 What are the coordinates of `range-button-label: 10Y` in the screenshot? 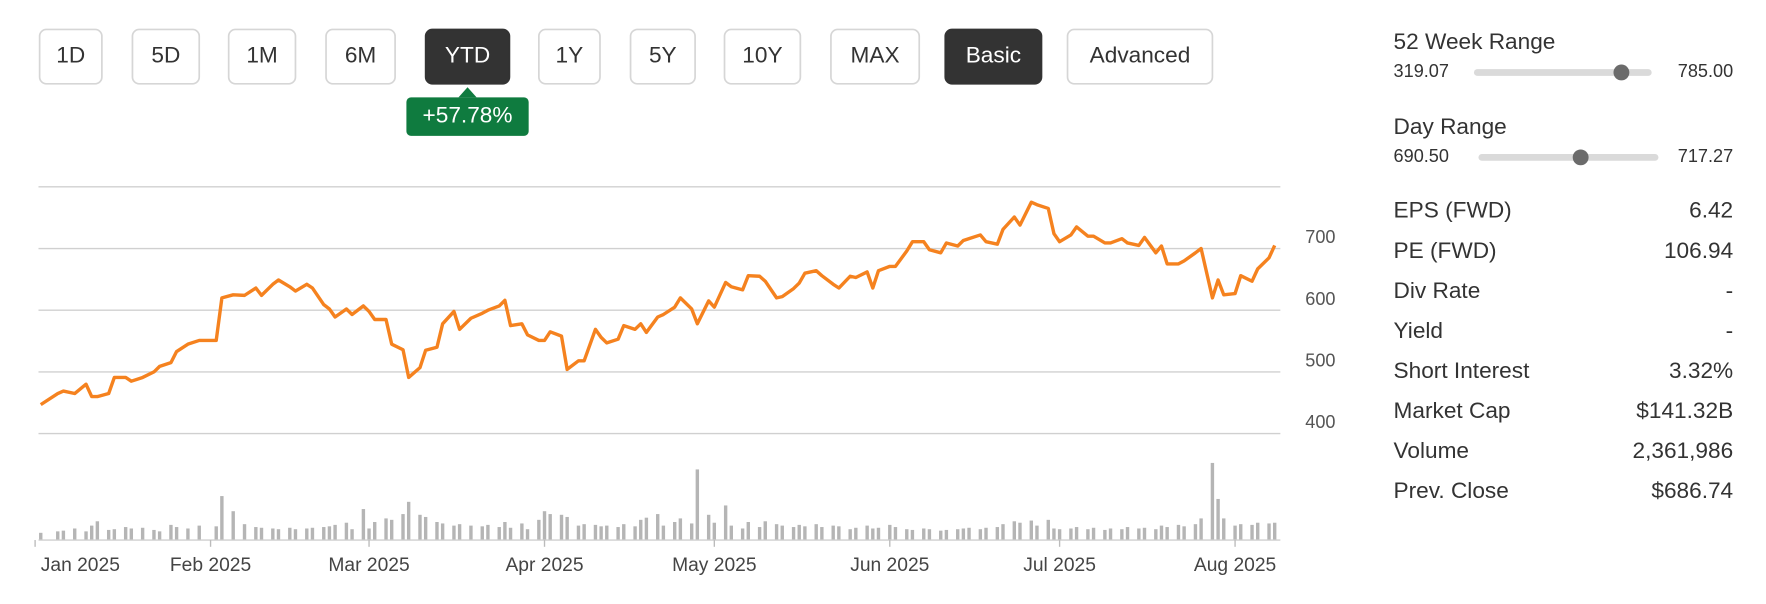 It's located at (762, 55).